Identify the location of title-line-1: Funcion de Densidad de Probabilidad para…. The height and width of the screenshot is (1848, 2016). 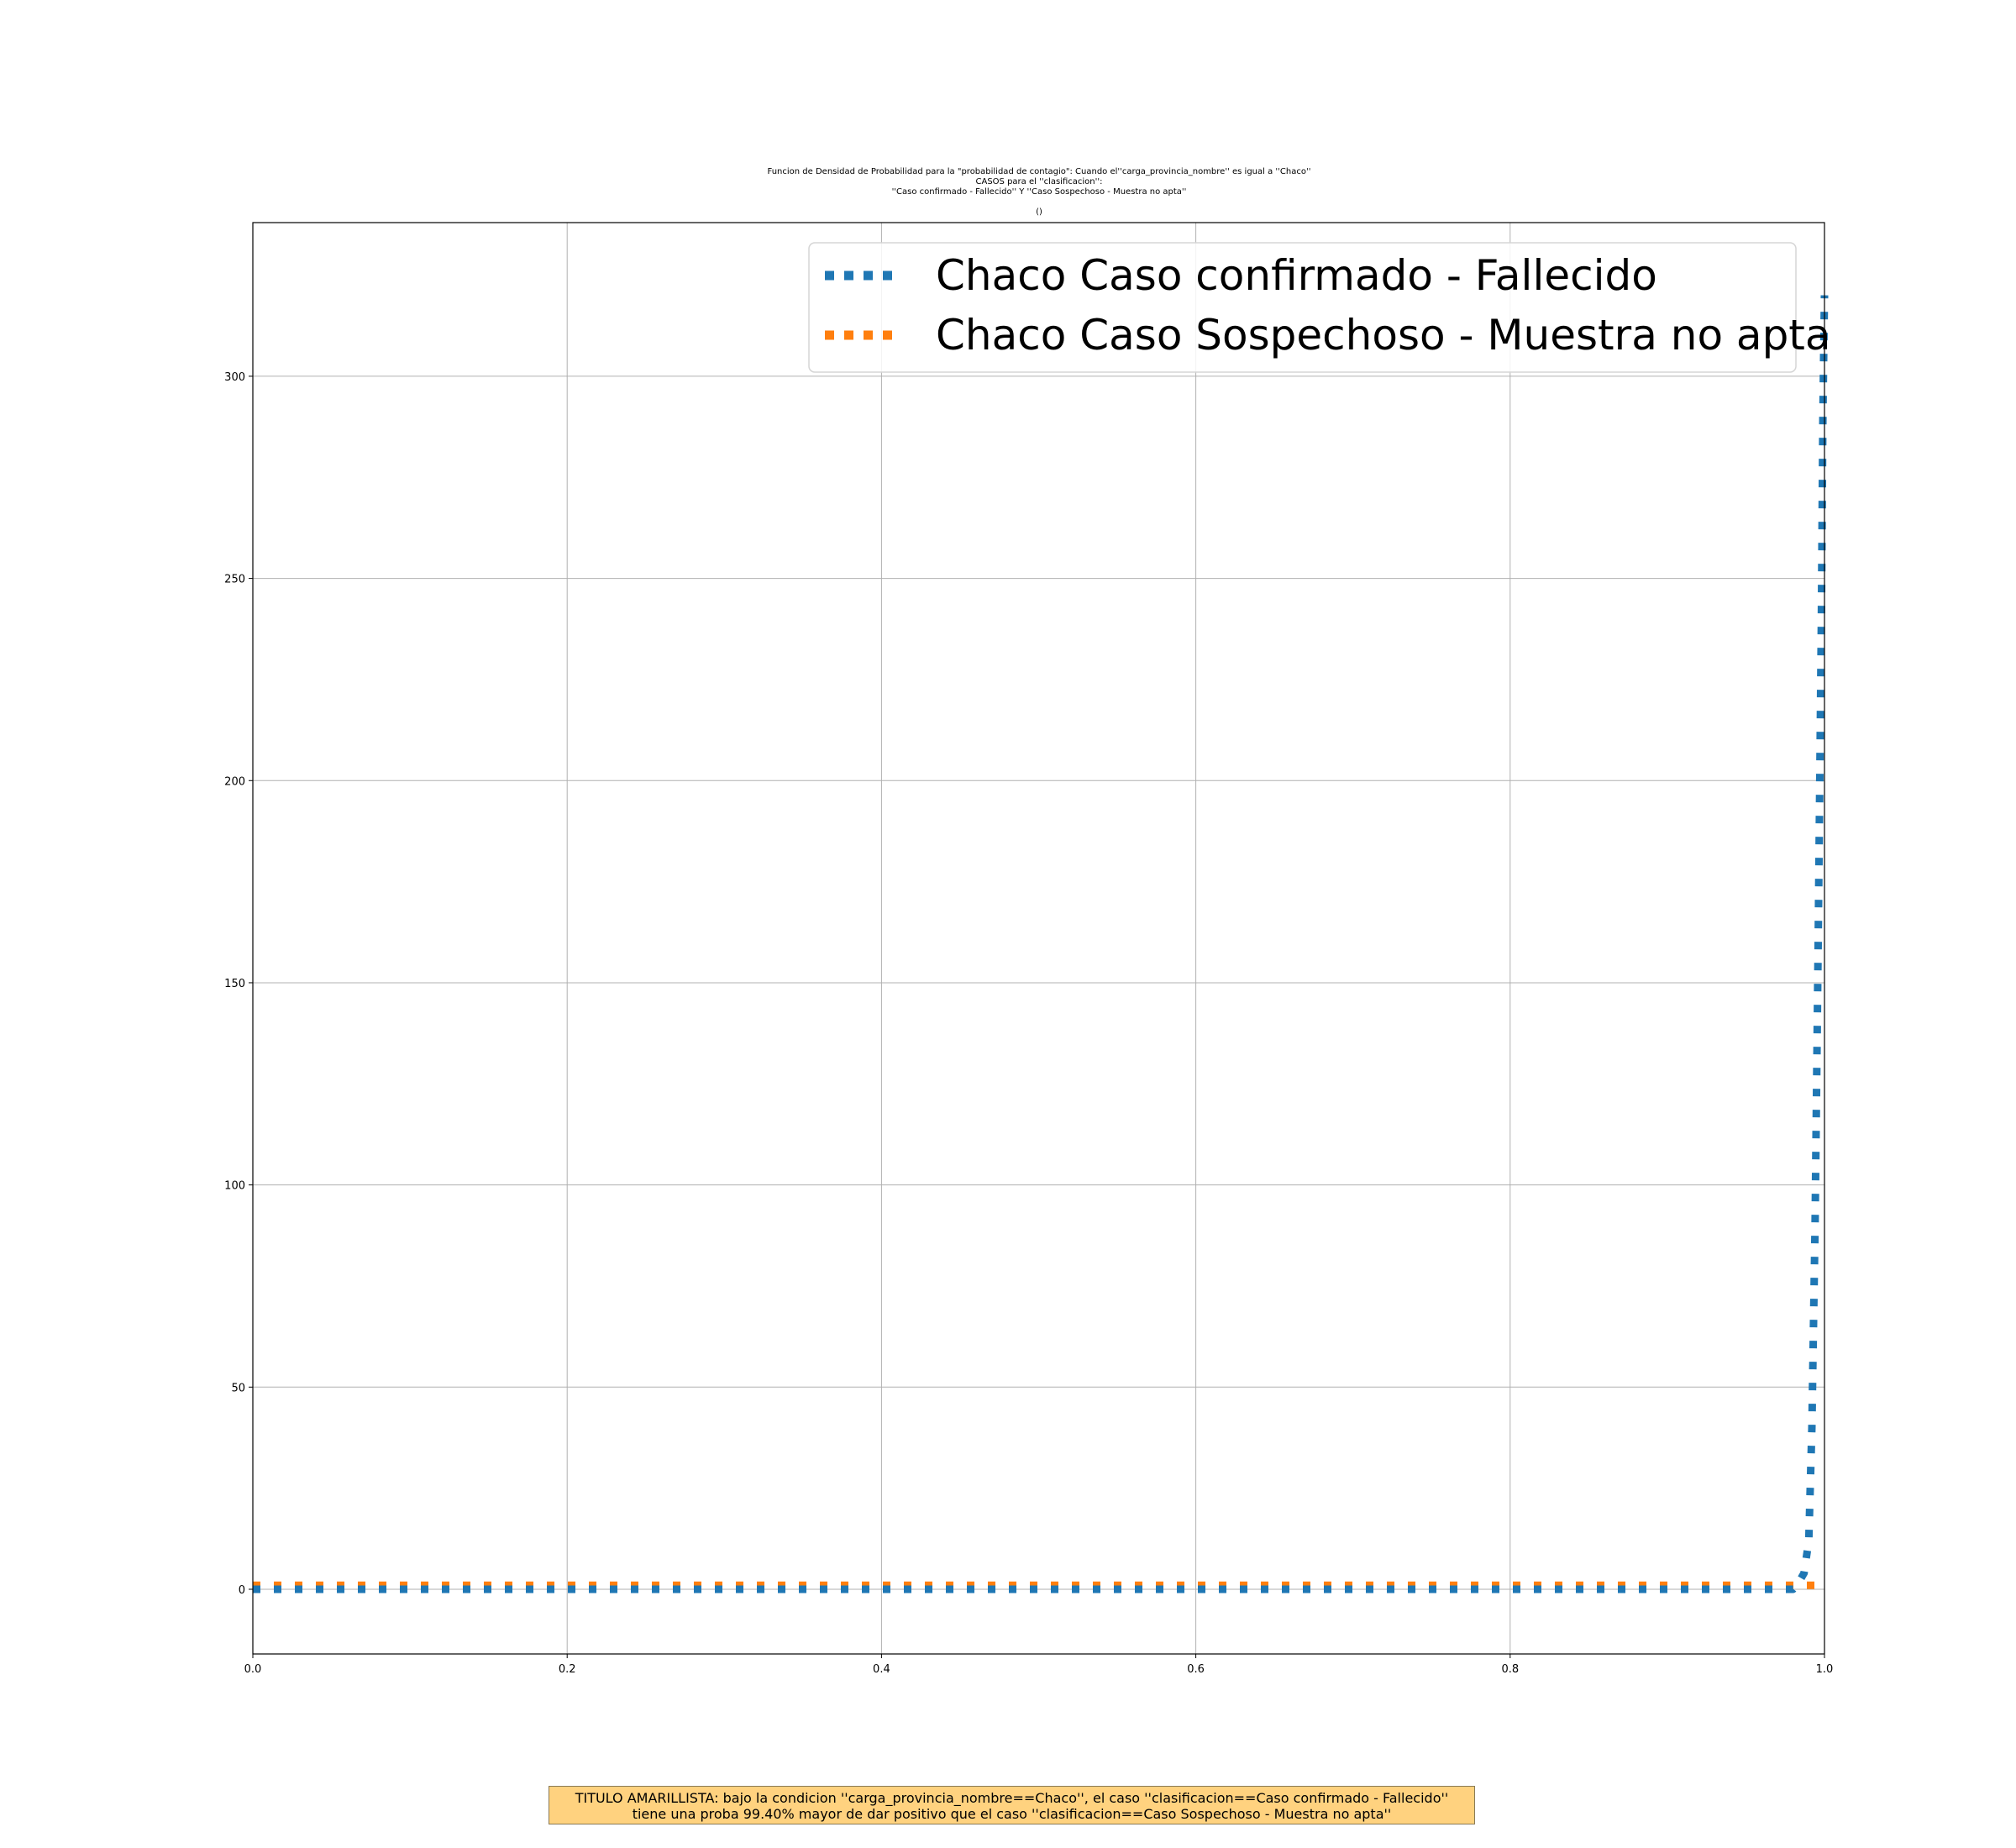
(1039, 171).